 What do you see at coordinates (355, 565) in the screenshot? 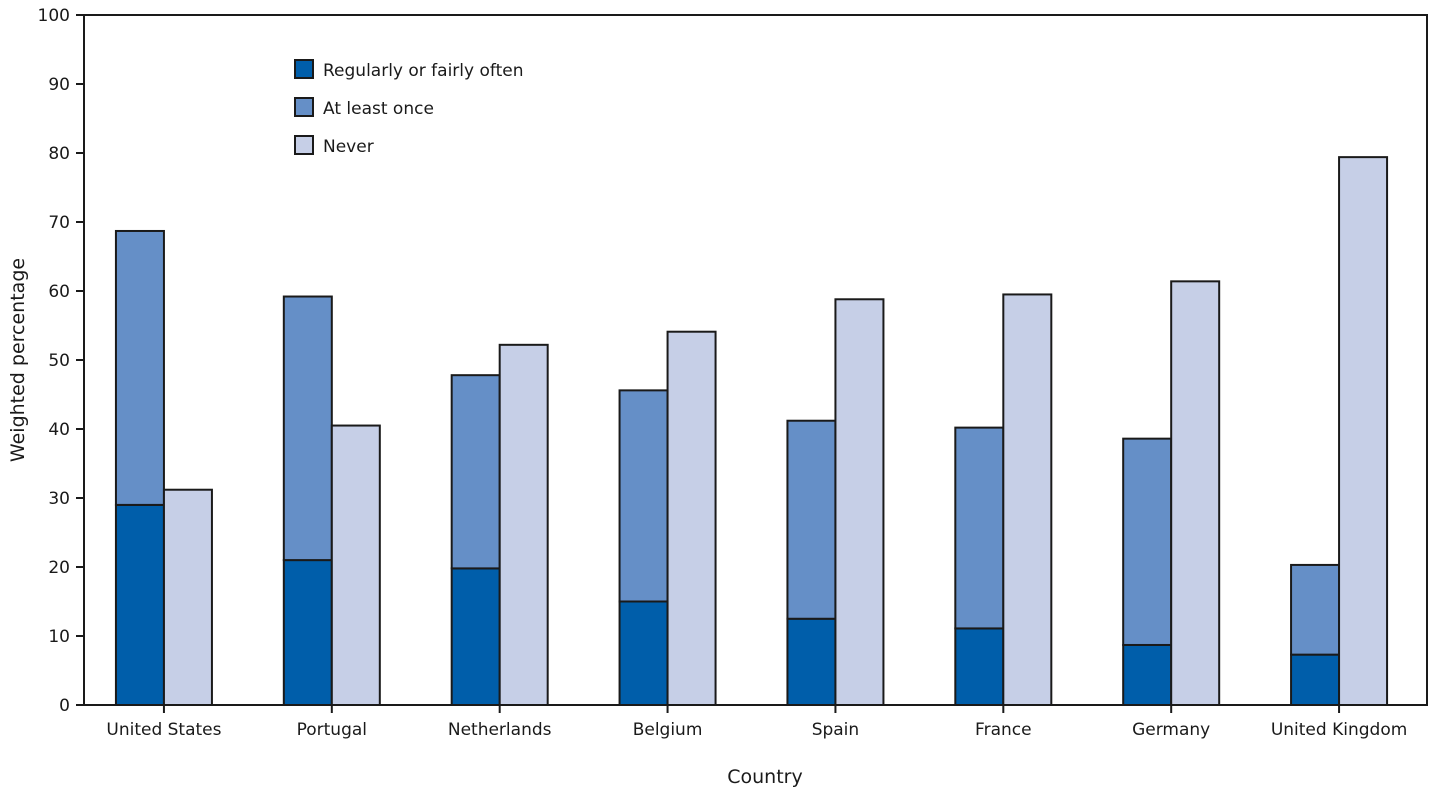
I see `bar-portugal-never` at bounding box center [355, 565].